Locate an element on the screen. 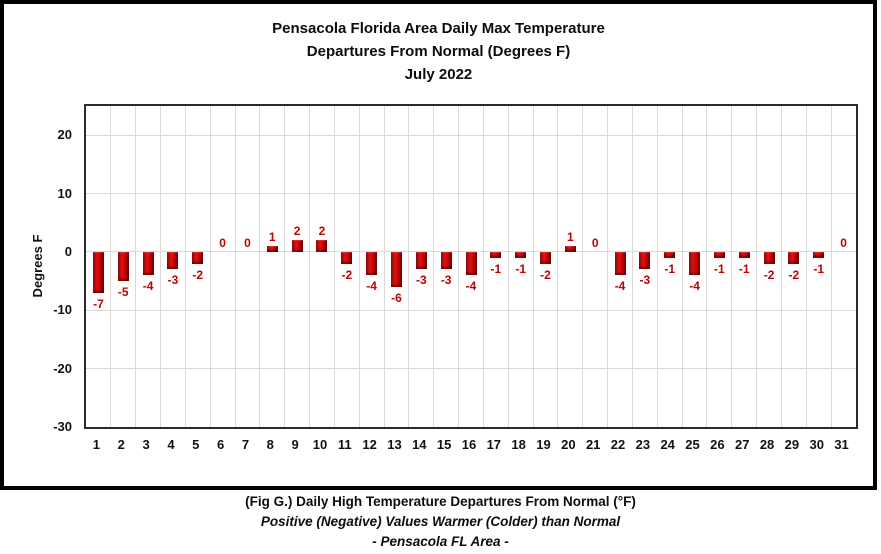 The width and height of the screenshot is (881, 554). x-tick-label: 8 is located at coordinates (270, 444).